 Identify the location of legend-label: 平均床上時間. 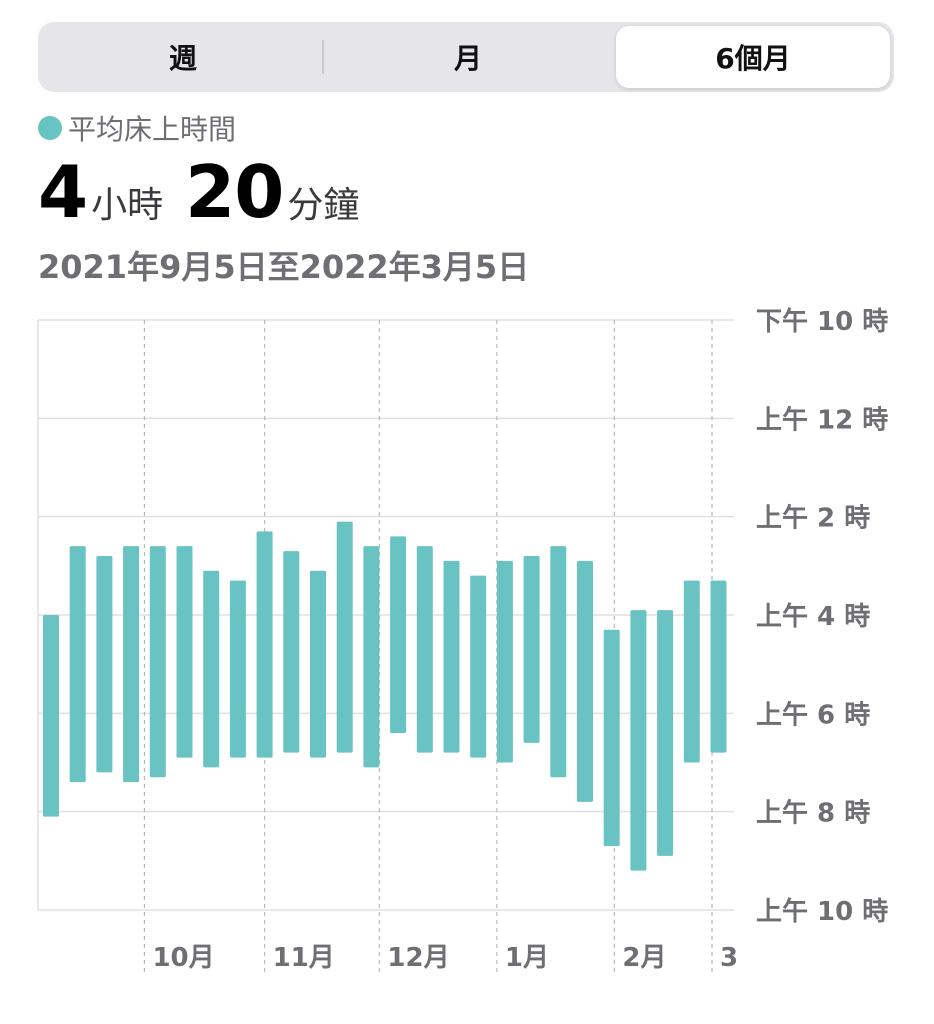
(152, 129).